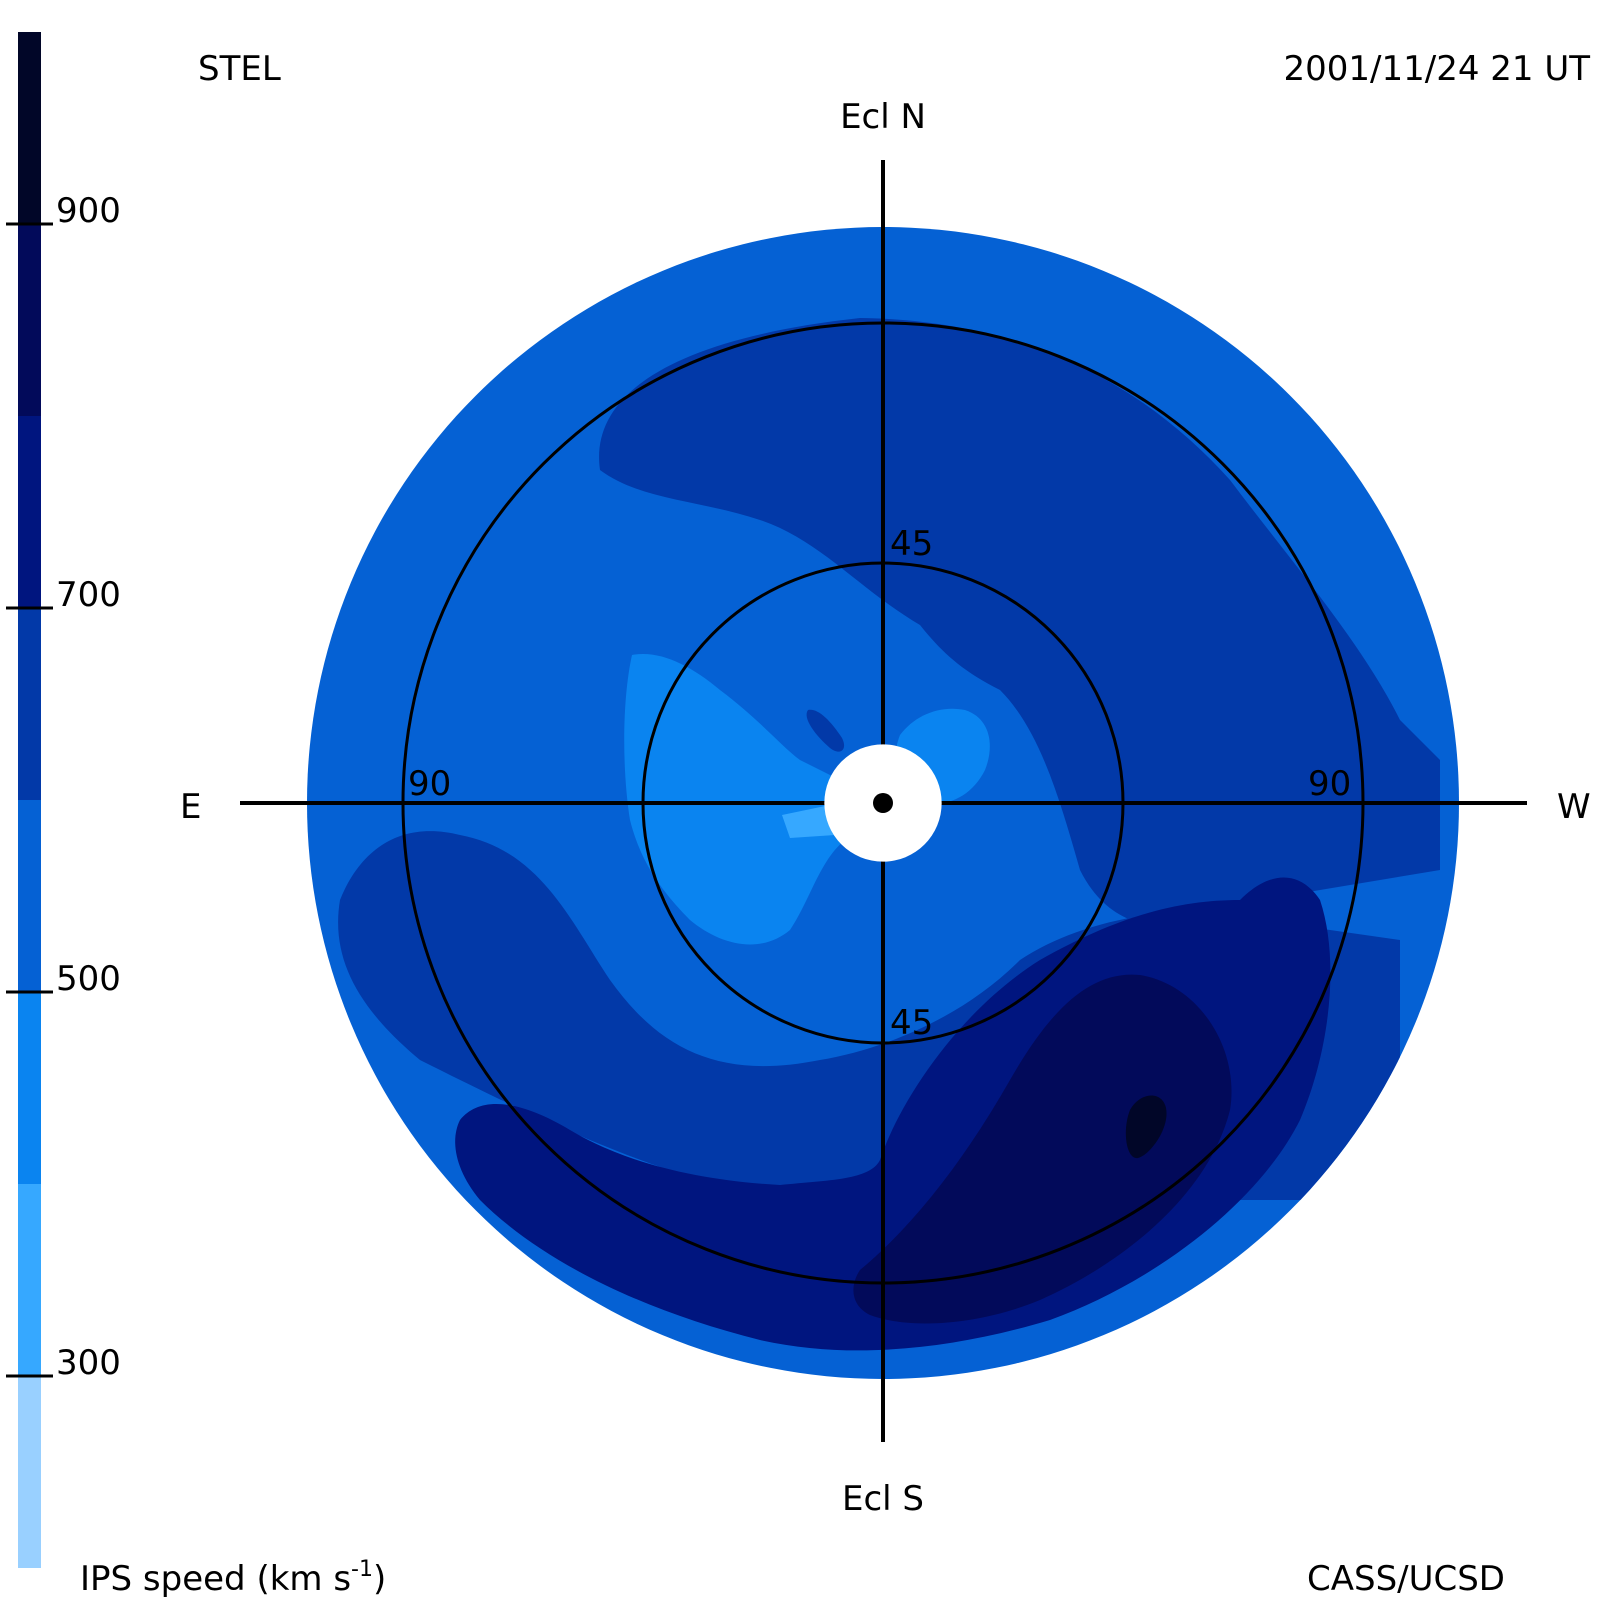 This screenshot has height=1600, width=1600. Describe the element at coordinates (1042, 1149) in the screenshot. I see `region-southwest-lobe` at that location.